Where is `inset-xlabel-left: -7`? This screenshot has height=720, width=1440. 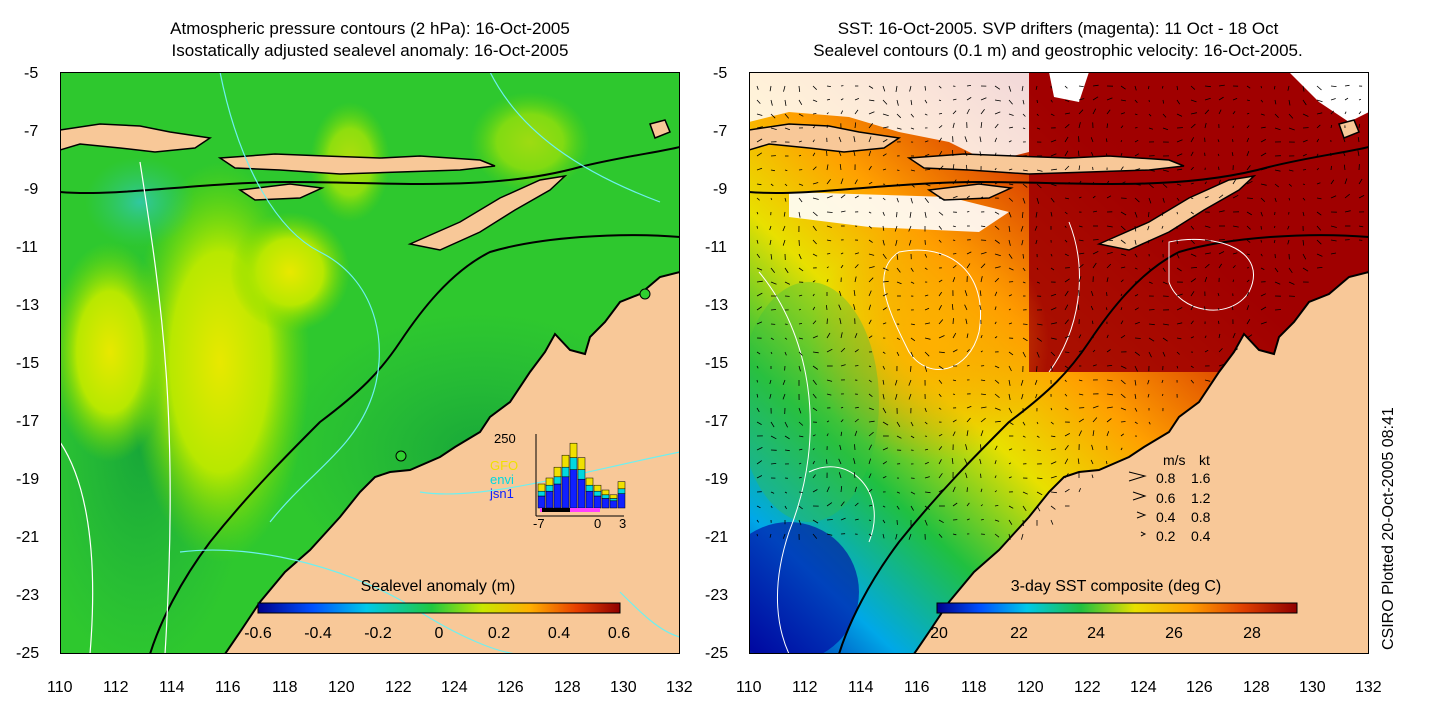
inset-xlabel-left: -7 is located at coordinates (539, 523).